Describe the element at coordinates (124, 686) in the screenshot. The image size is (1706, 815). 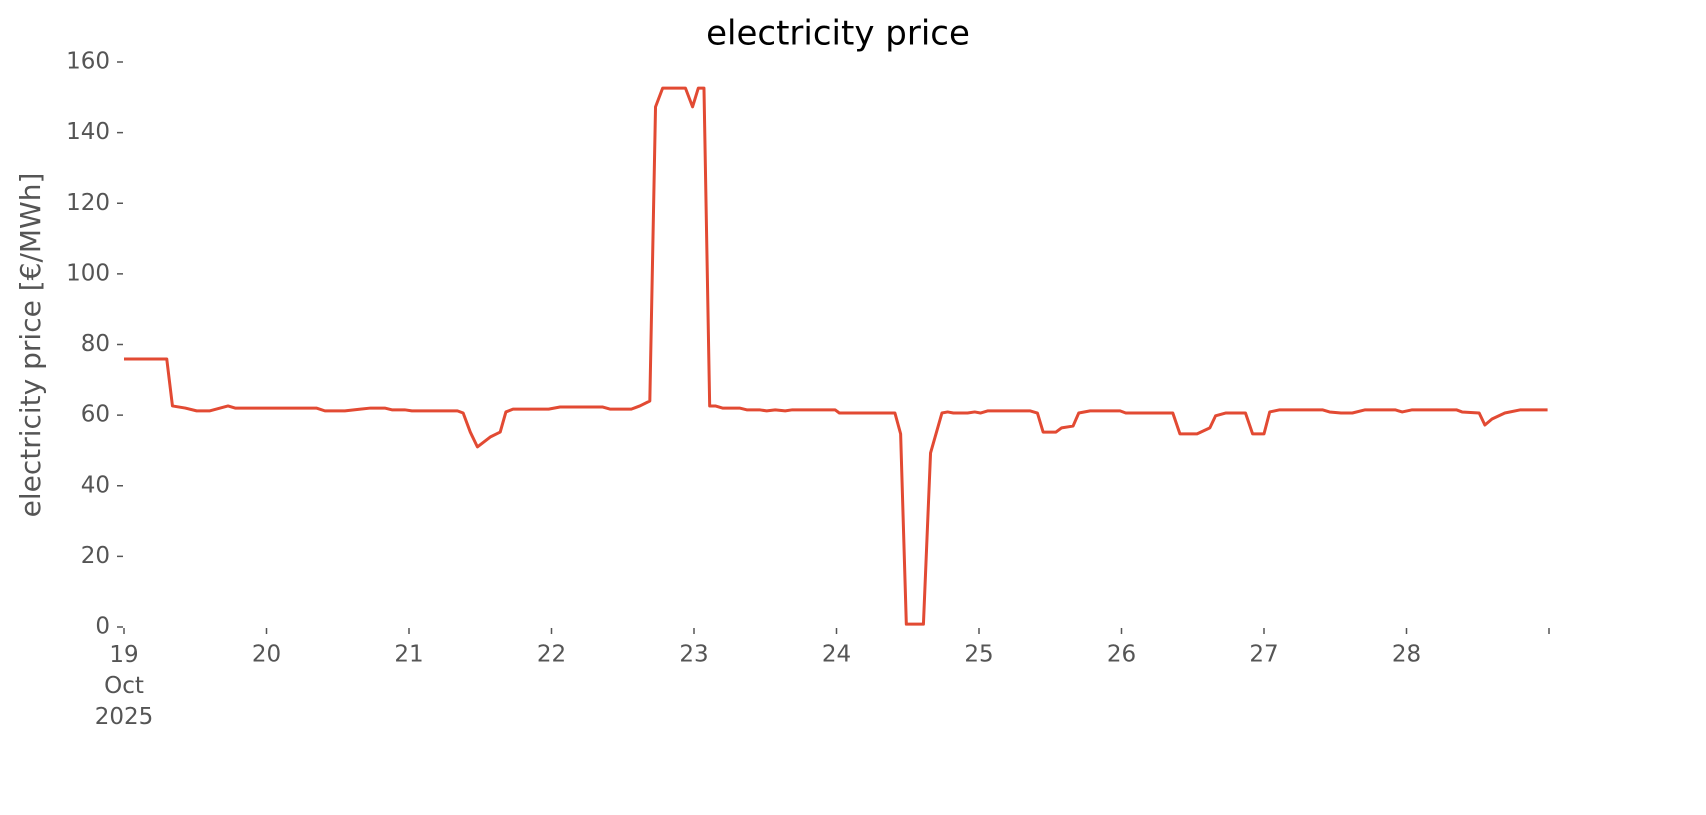
I see `x-tick-label: 19 Oct 2025` at that location.